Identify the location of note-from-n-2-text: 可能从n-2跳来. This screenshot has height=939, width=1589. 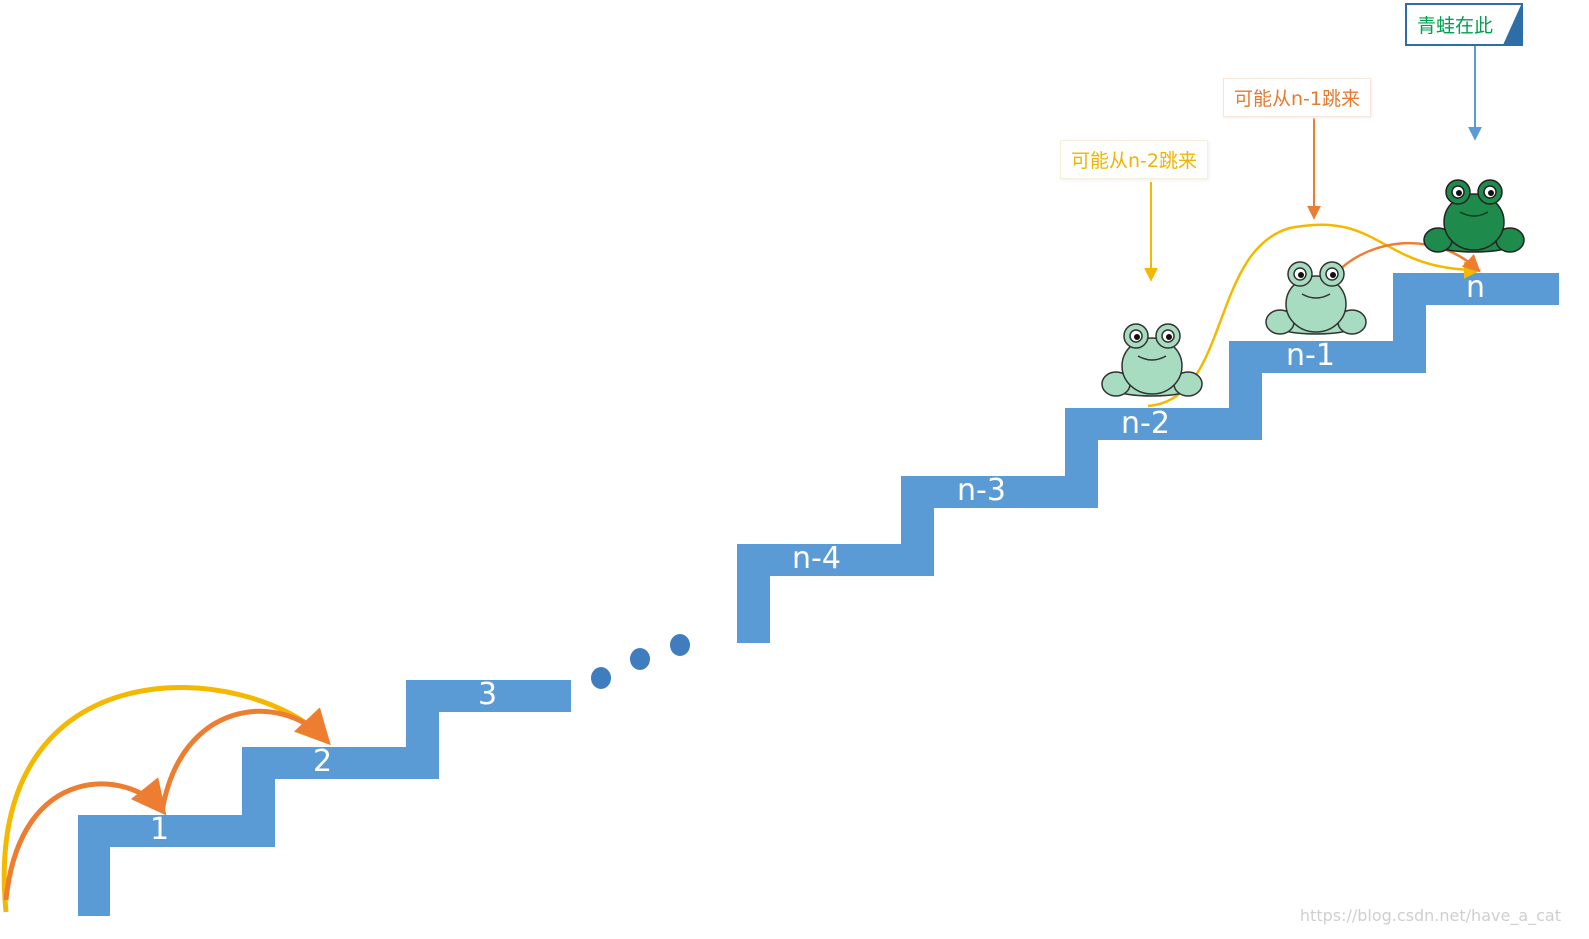
(1134, 161).